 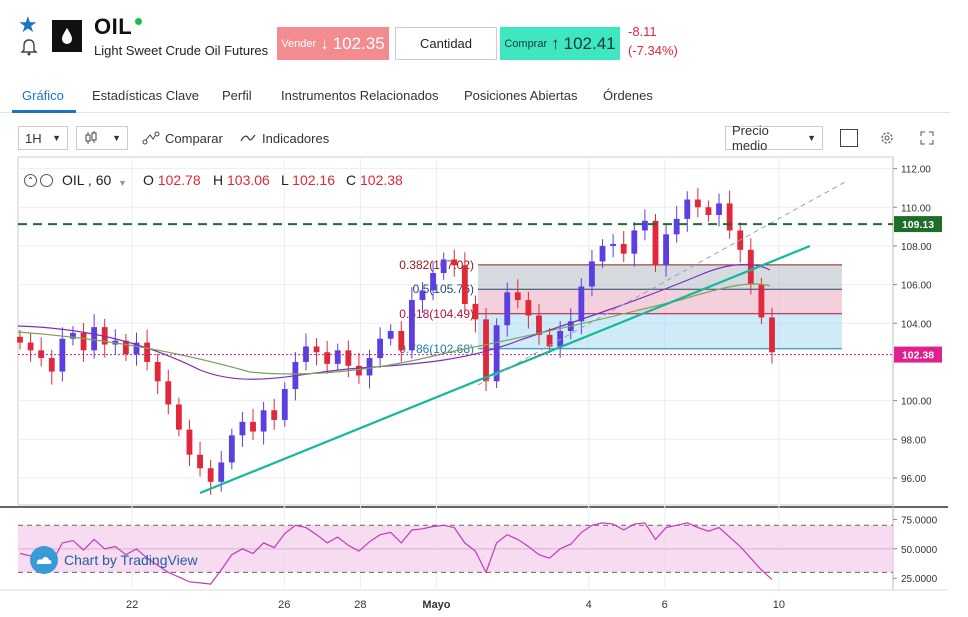 What do you see at coordinates (30, 180) in the screenshot?
I see `collapse-icon: ⌃` at bounding box center [30, 180].